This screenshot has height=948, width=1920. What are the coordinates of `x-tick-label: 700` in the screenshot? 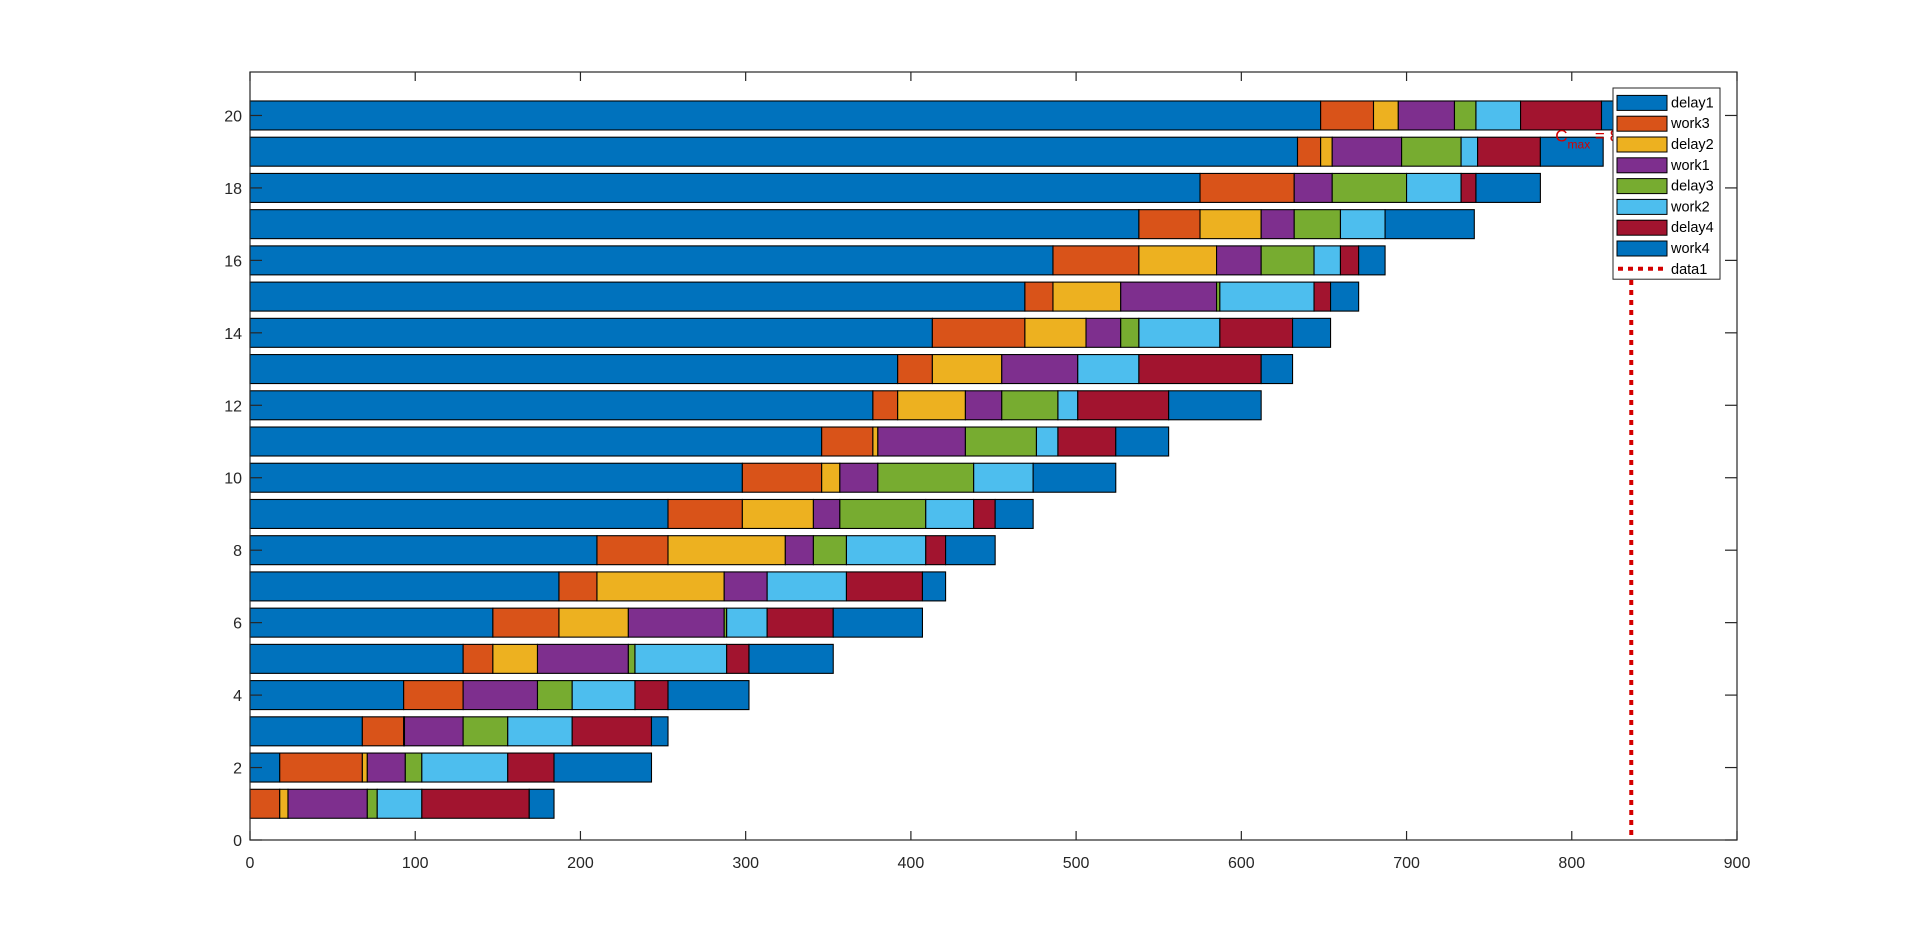 It's located at (1406, 863).